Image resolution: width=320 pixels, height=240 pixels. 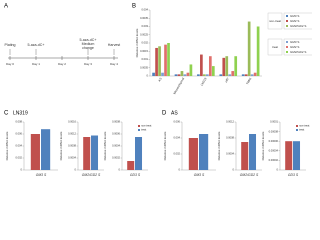 What do you see at coordinates (41, 175) in the screenshot?
I see `x-tick-label: GM3 S` at bounding box center [41, 175].